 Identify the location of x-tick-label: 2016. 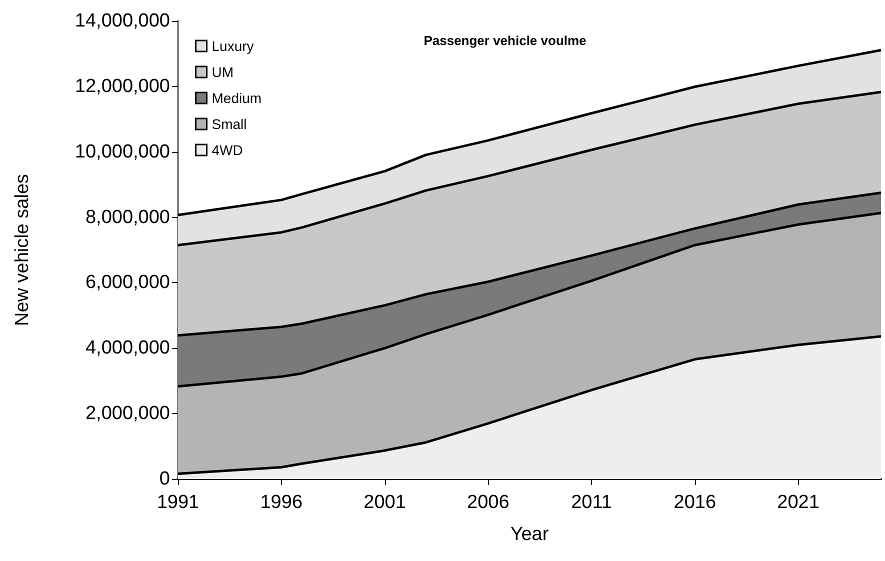
(695, 502).